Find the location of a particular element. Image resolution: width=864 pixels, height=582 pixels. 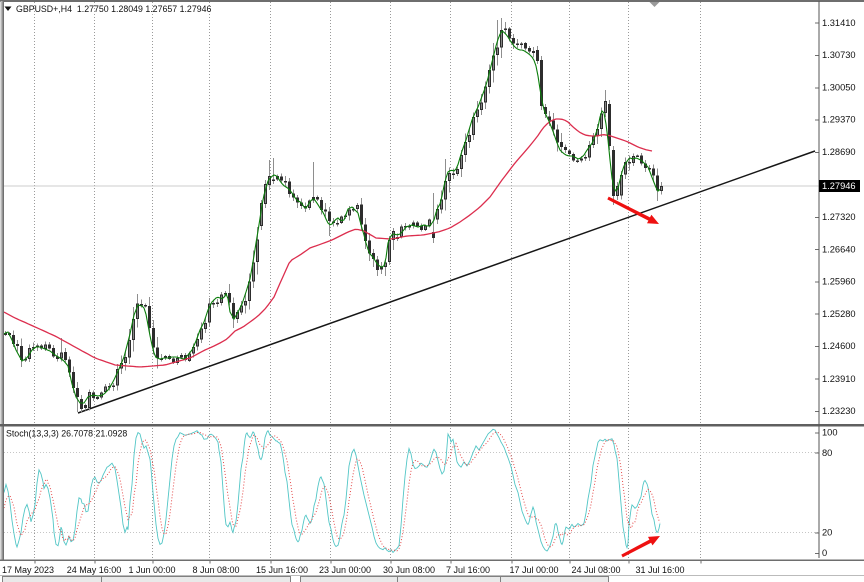

svg-text: 1.27946 is located at coordinates (839, 186).